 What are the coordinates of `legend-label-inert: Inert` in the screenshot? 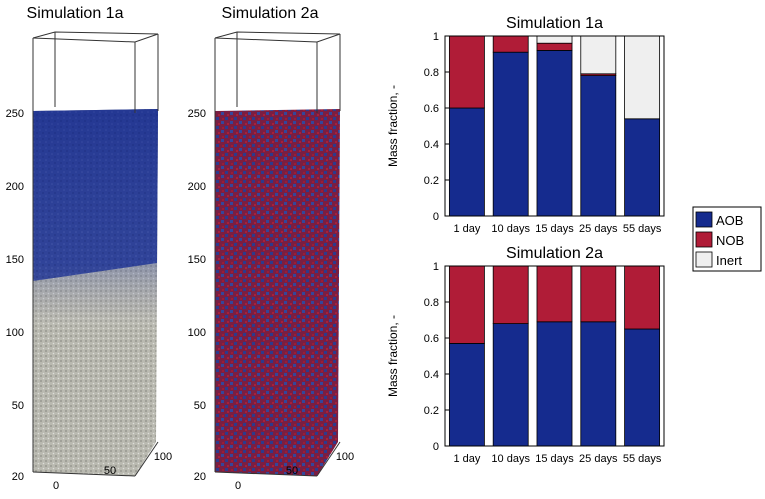 It's located at (729, 260).